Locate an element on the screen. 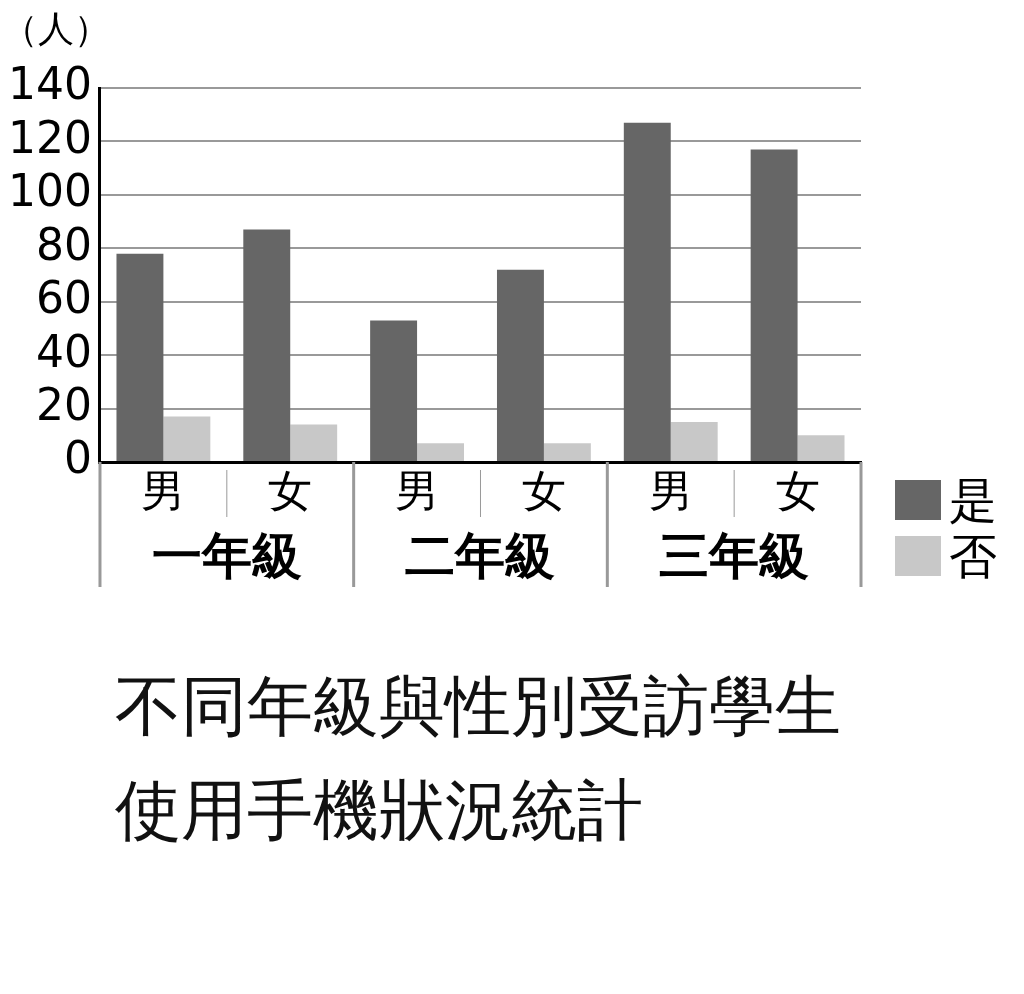 This screenshot has height=994, width=1024. legend-label: 是 is located at coordinates (972, 500).